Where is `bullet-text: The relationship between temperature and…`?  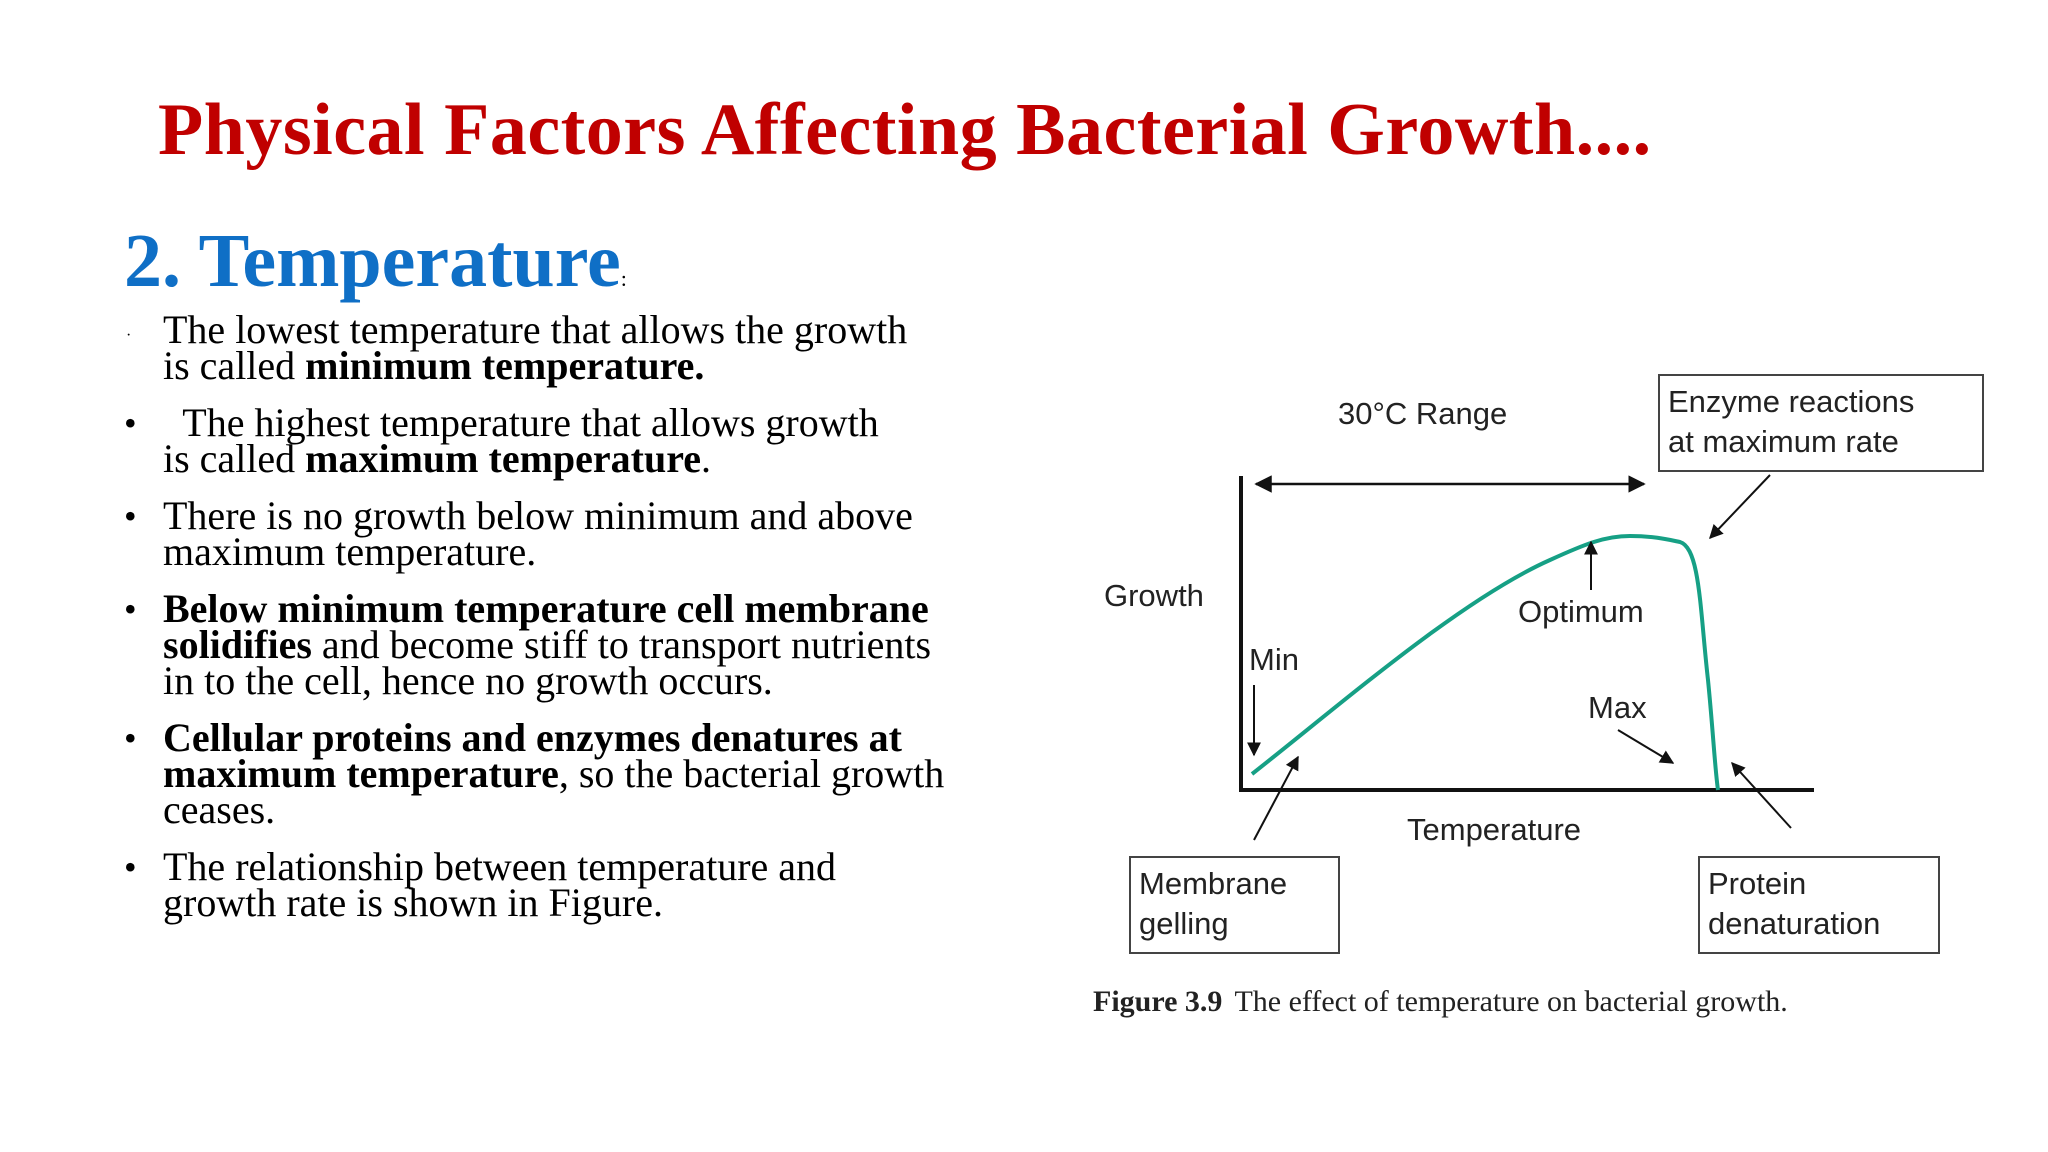
bullet-text: The relationship between temperature and… is located at coordinates (500, 884).